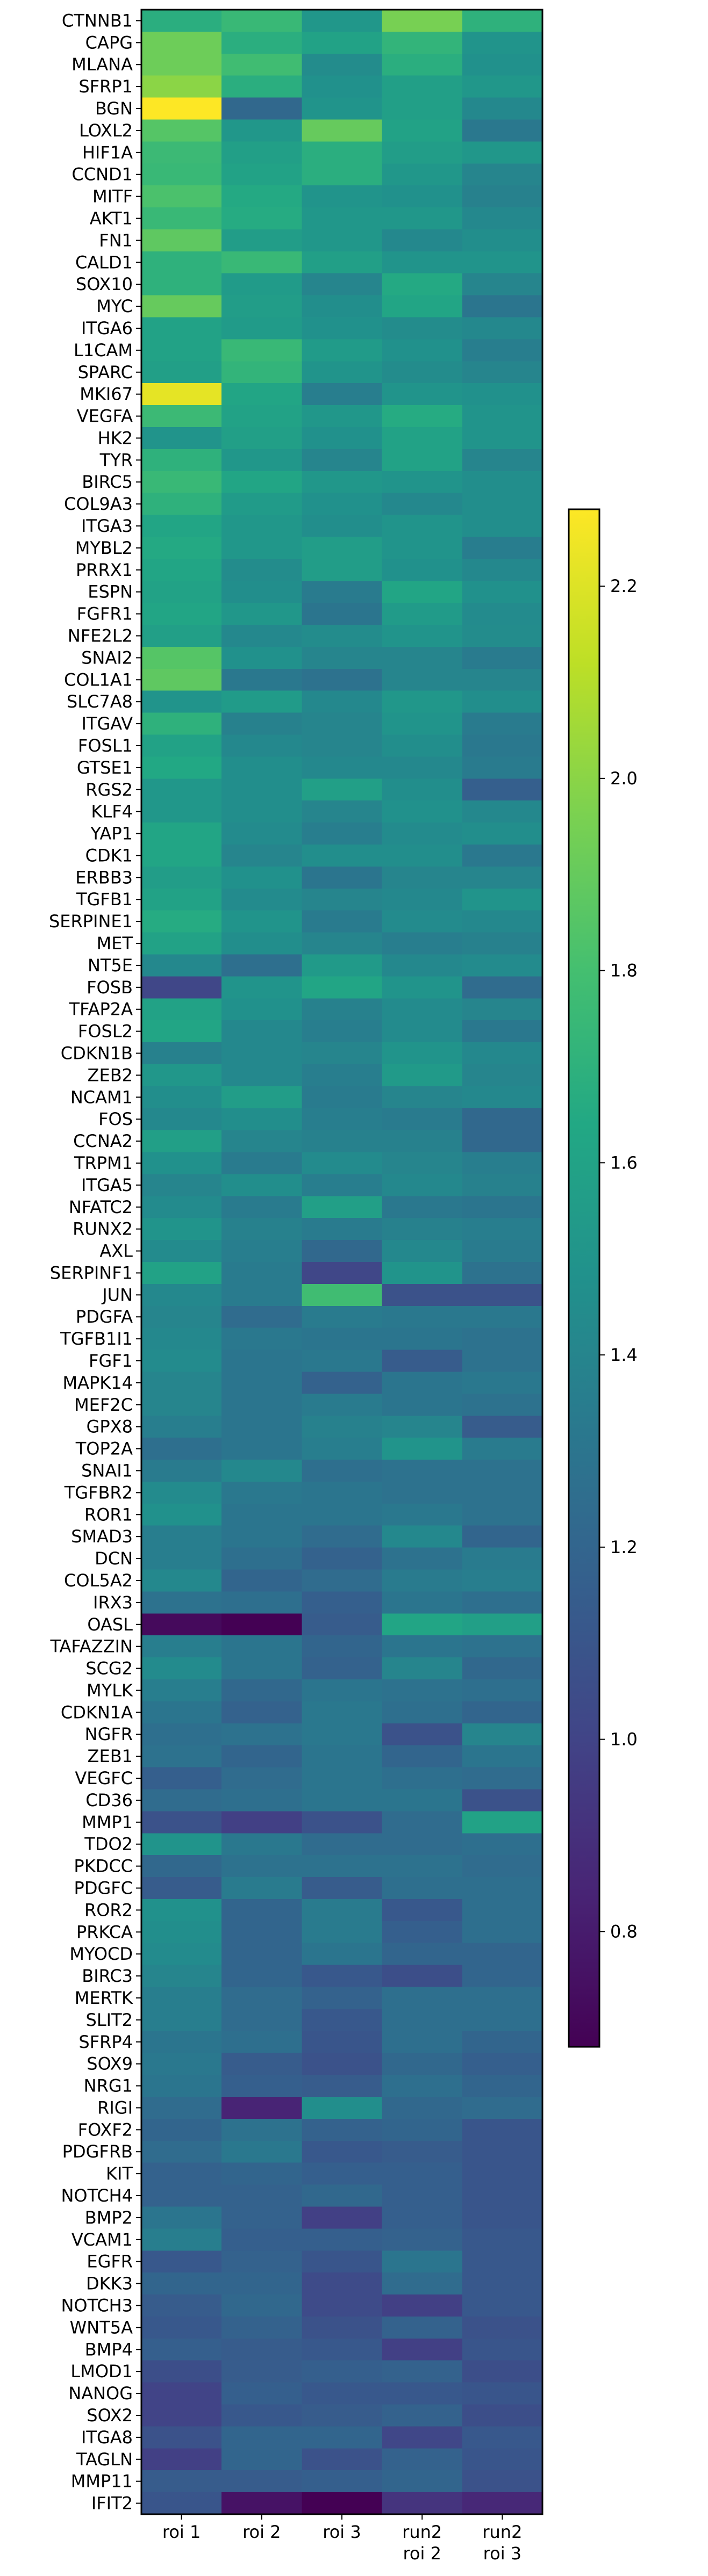 Image resolution: width=708 pixels, height=2576 pixels. What do you see at coordinates (102, 64) in the screenshot?
I see `y-tick-label: MLANA` at bounding box center [102, 64].